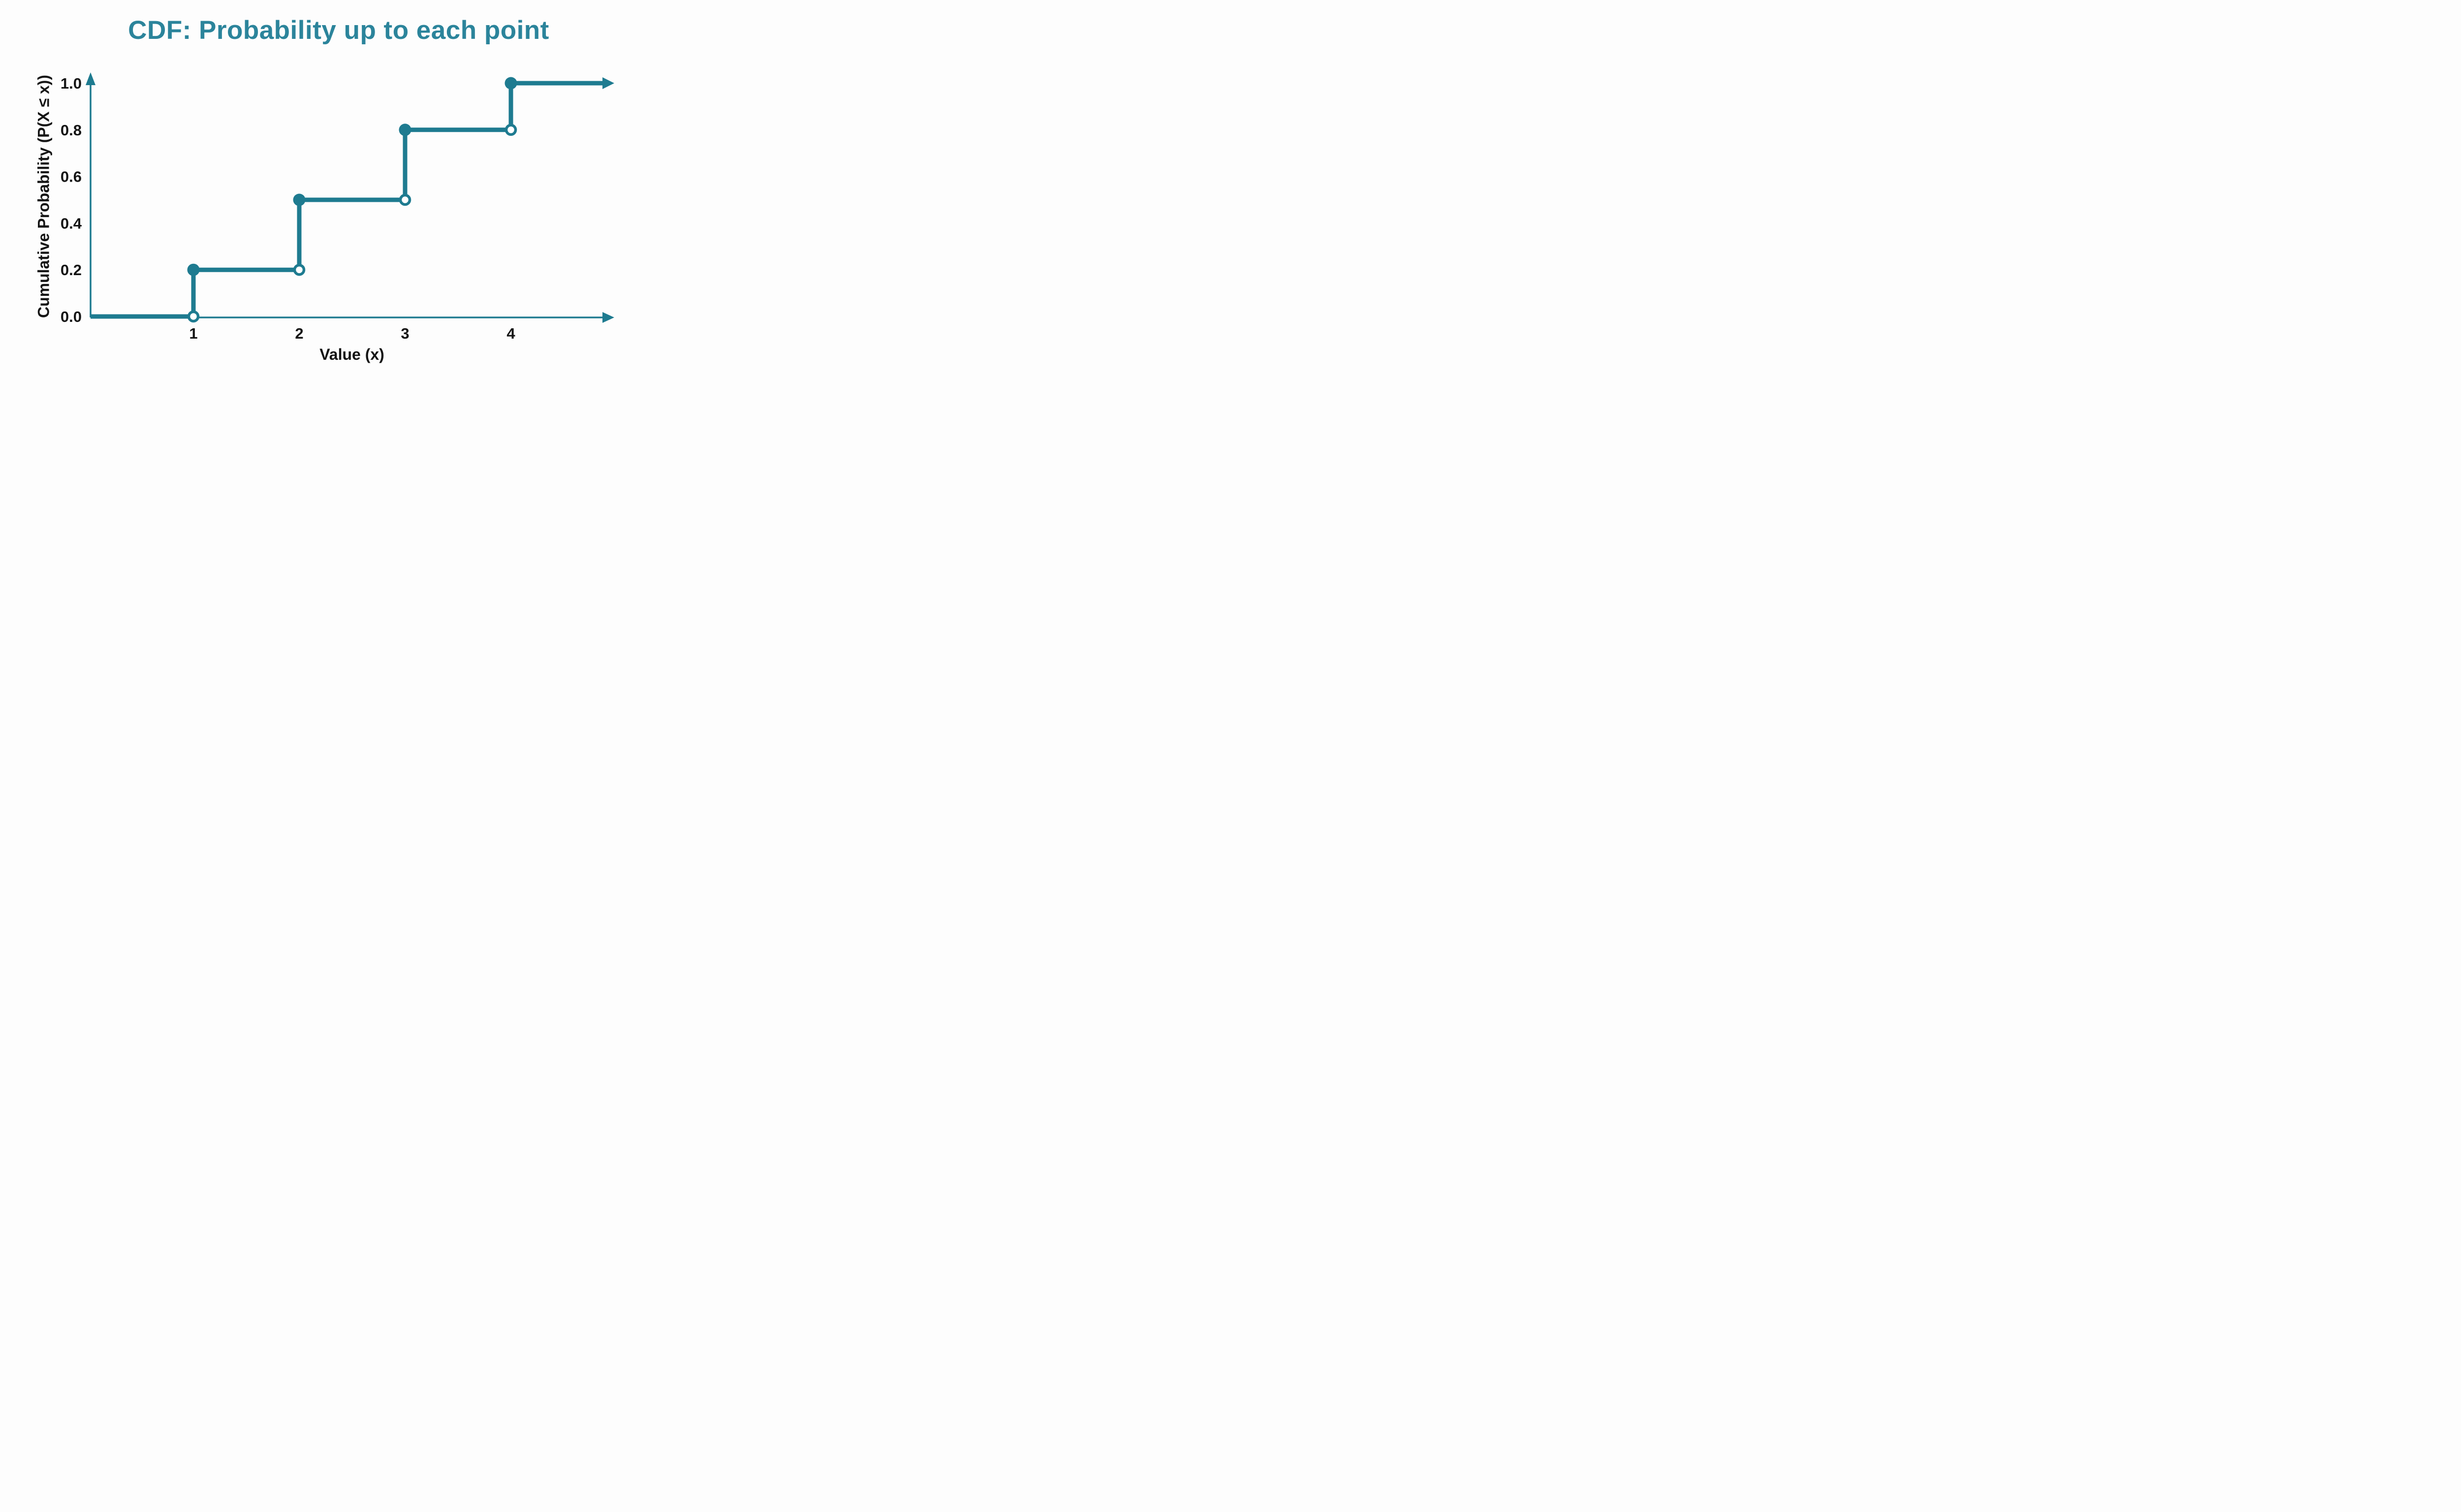 This screenshot has width=2461, height=1512. What do you see at coordinates (608, 83) in the screenshot?
I see `cdf-line-arrowhead-icon` at bounding box center [608, 83].